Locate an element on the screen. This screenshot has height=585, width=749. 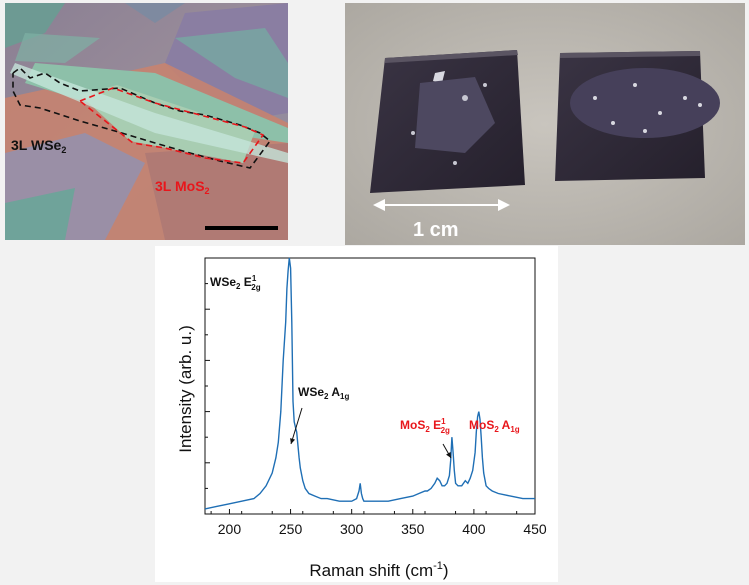
flakes-right is located at coordinates (645, 103).